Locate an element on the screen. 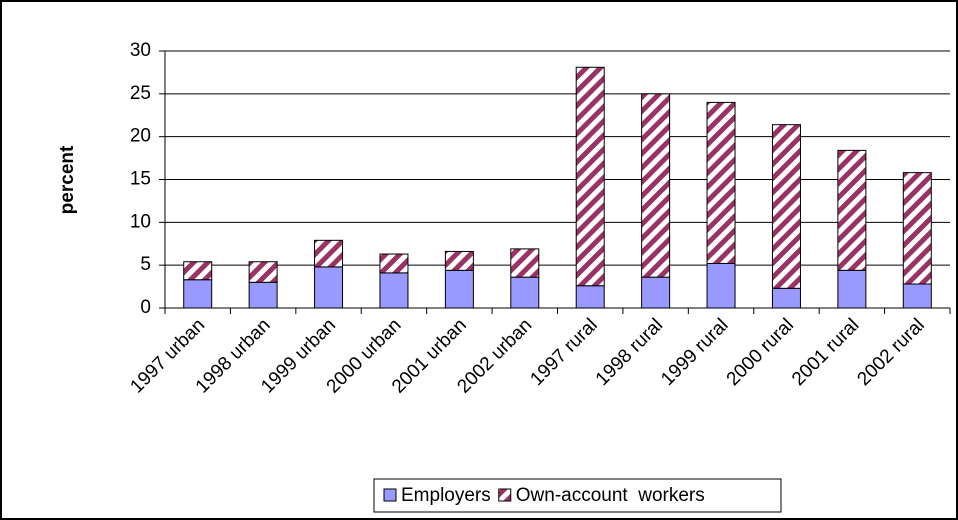 The image size is (958, 520). y-axis-label: percent is located at coordinates (67, 179).